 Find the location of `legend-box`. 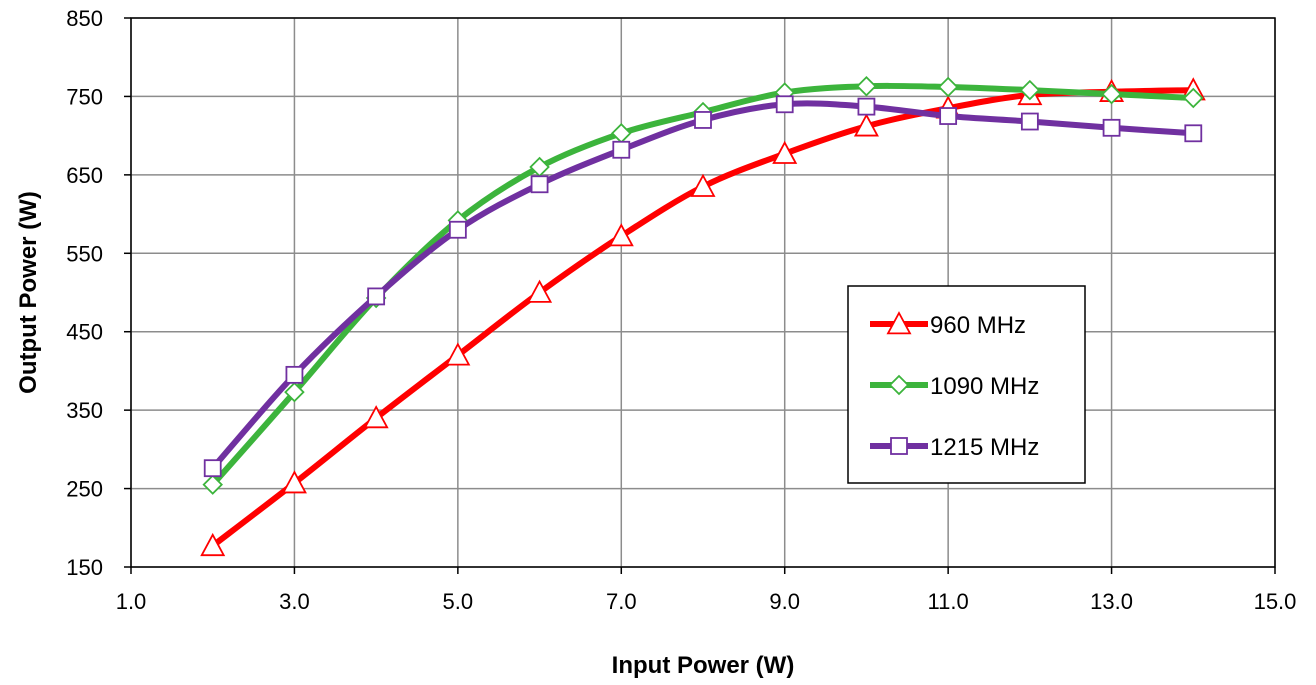

legend-box is located at coordinates (966, 384).